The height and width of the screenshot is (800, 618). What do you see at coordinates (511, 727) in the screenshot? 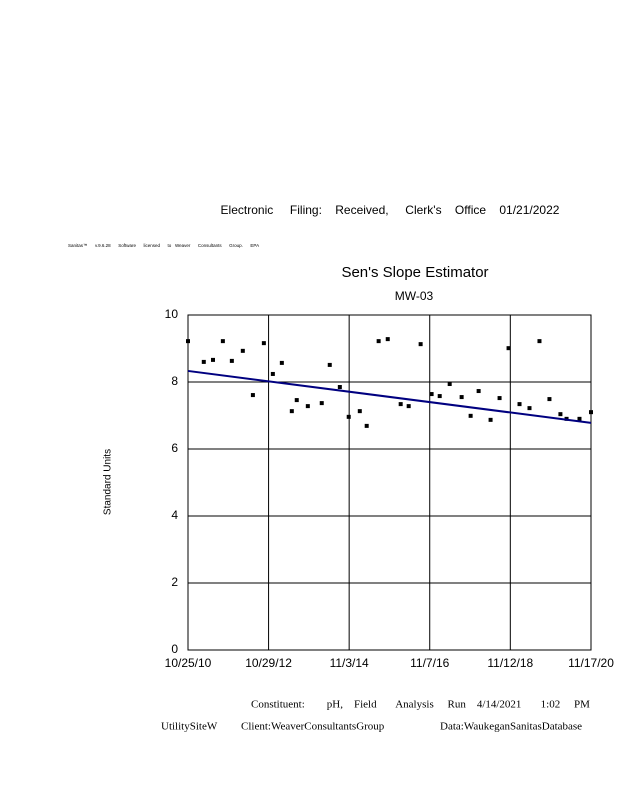
I see `database: Data:WaukeganSanitasDatabase` at bounding box center [511, 727].